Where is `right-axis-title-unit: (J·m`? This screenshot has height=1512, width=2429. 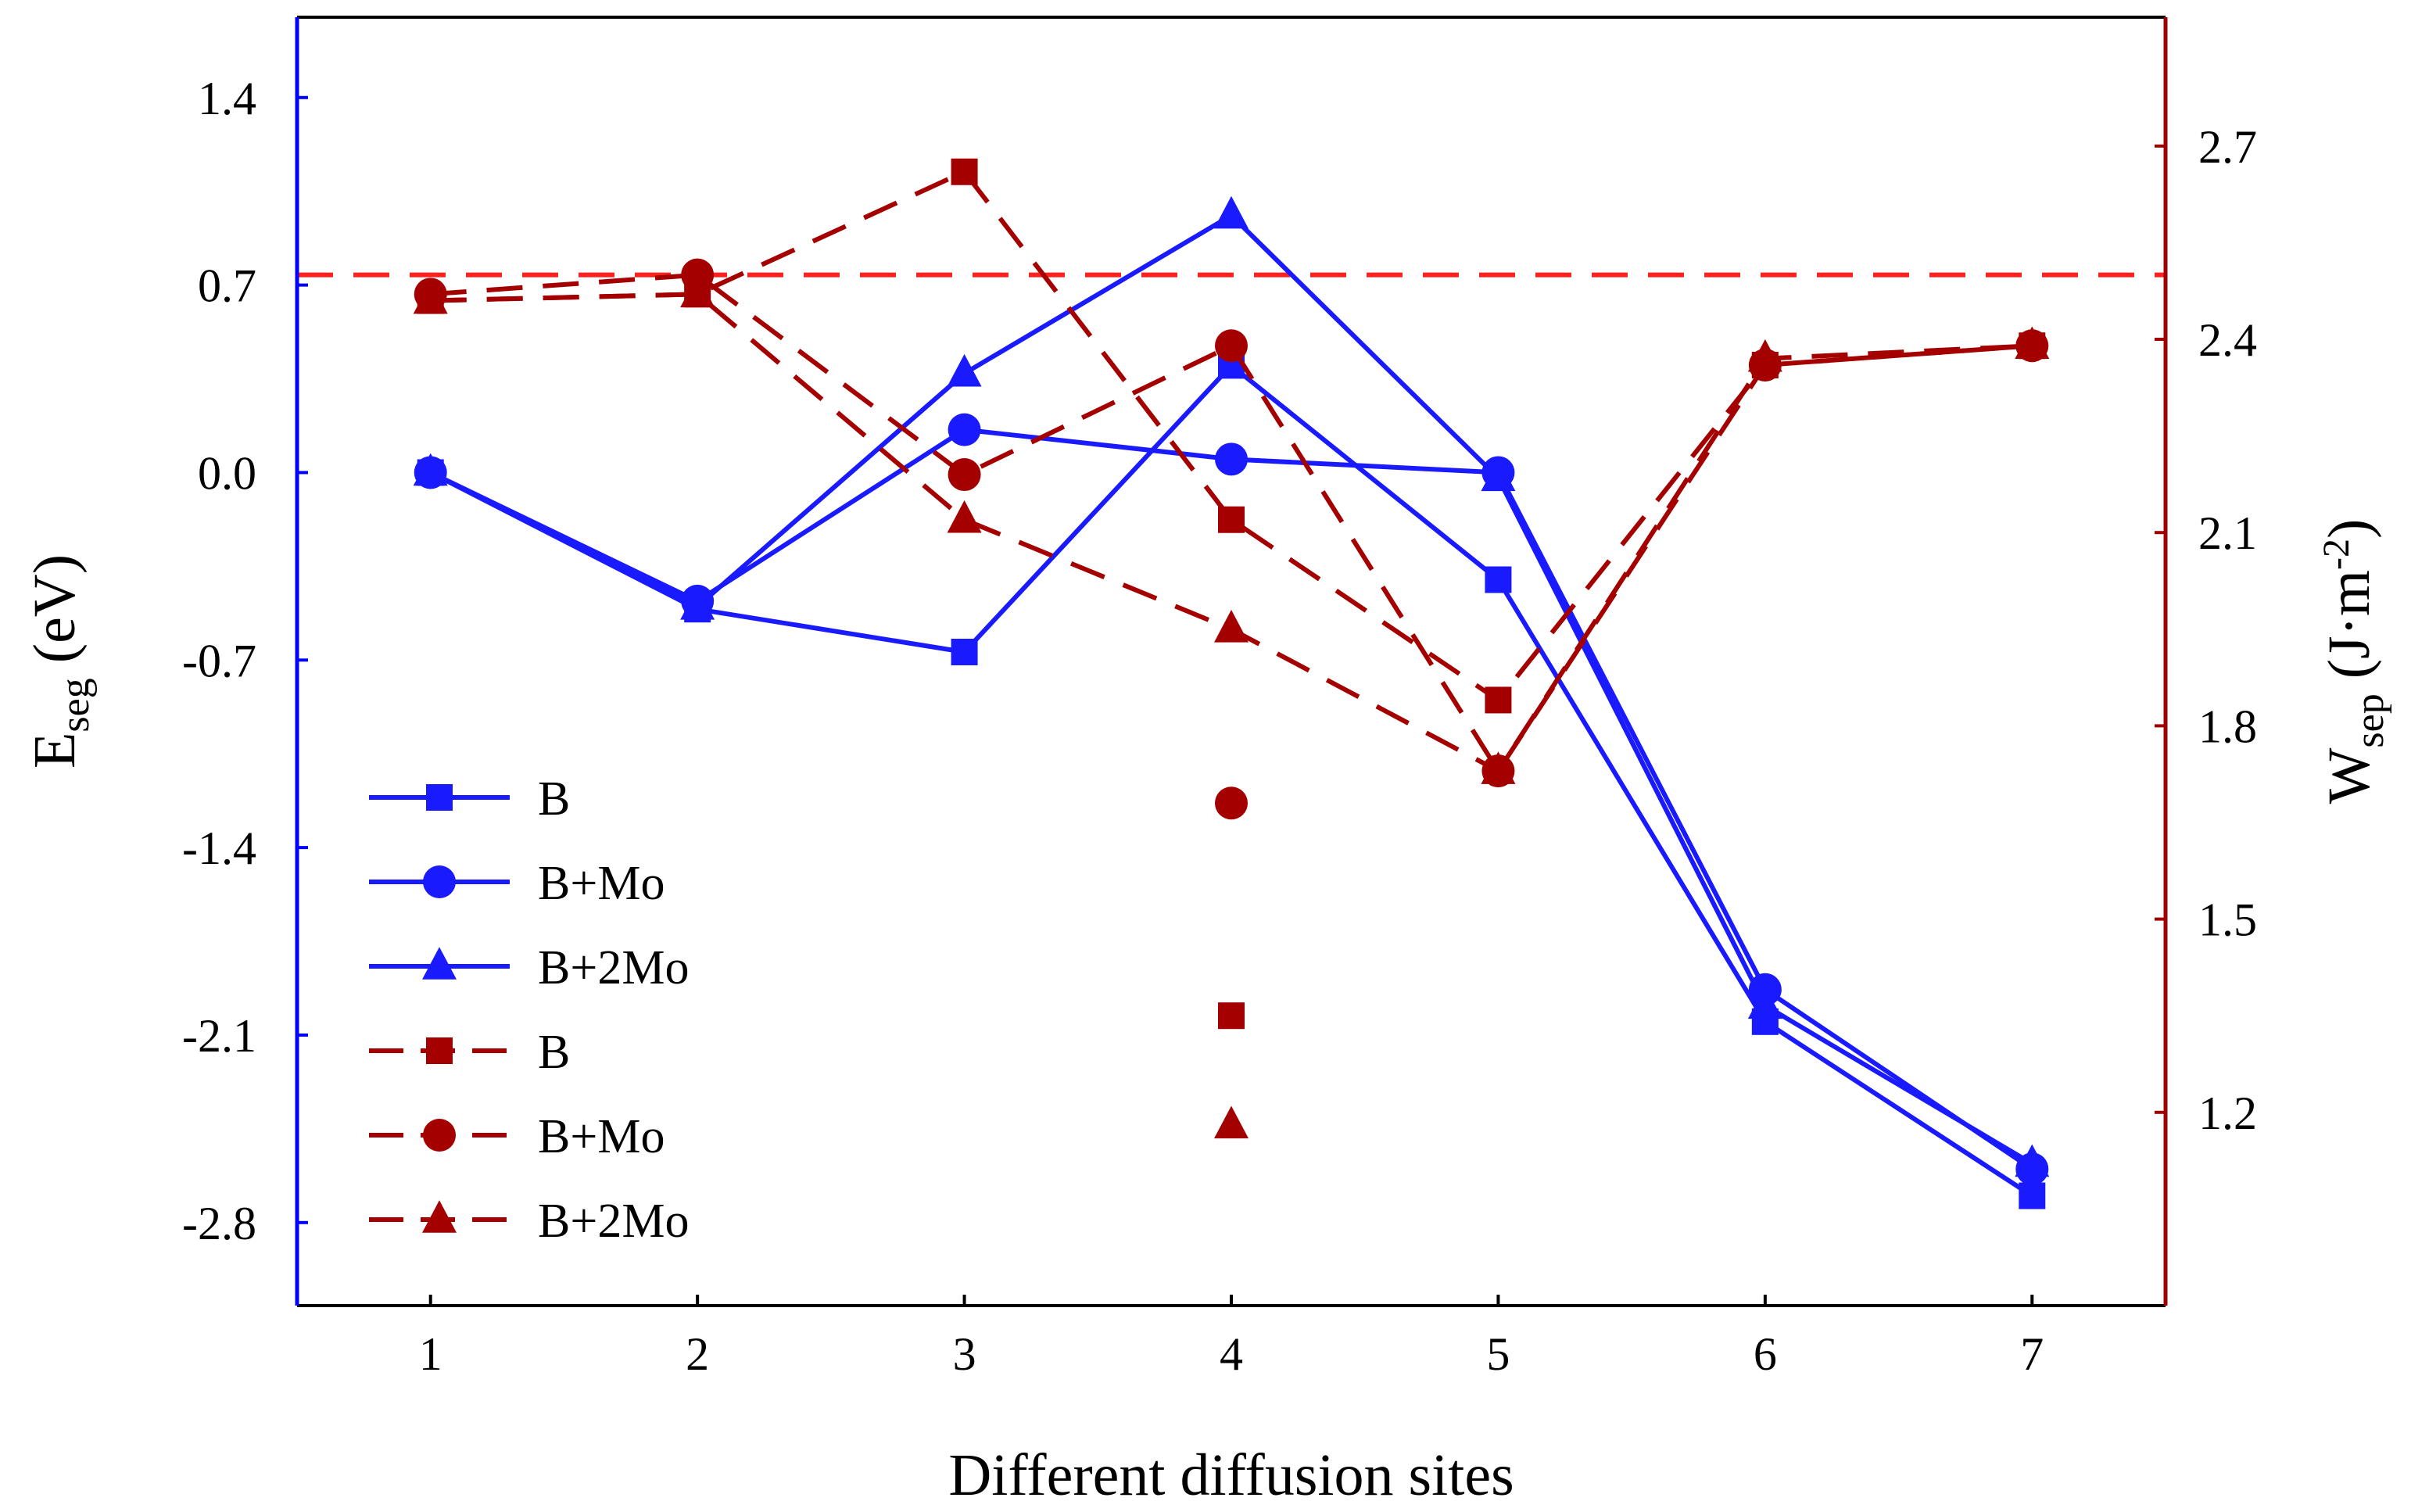
right-axis-title-unit: (J·m is located at coordinates (2349, 631).